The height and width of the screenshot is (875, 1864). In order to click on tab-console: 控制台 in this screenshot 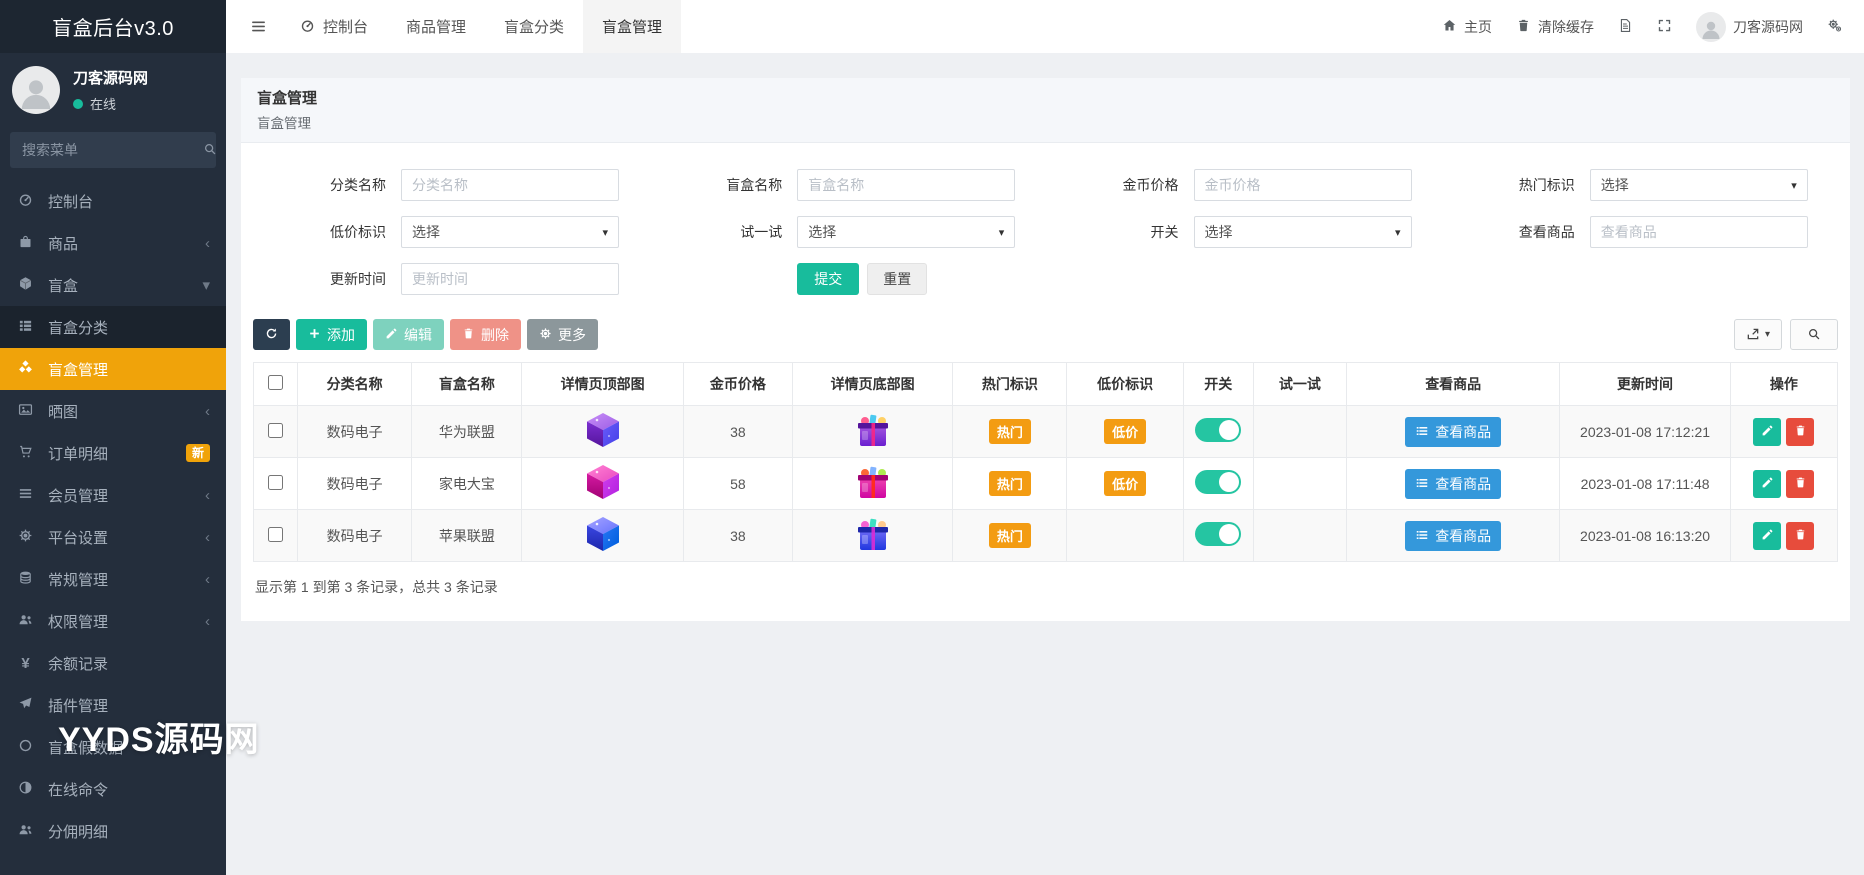, I will do `click(334, 26)`.